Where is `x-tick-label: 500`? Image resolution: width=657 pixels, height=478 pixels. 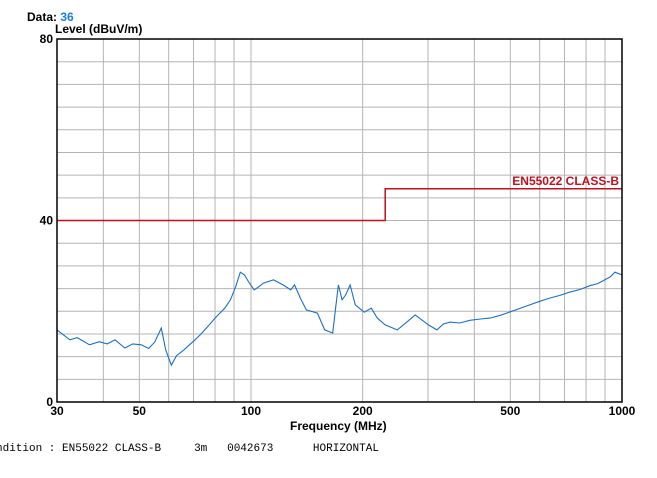
x-tick-label: 500 is located at coordinates (510, 411).